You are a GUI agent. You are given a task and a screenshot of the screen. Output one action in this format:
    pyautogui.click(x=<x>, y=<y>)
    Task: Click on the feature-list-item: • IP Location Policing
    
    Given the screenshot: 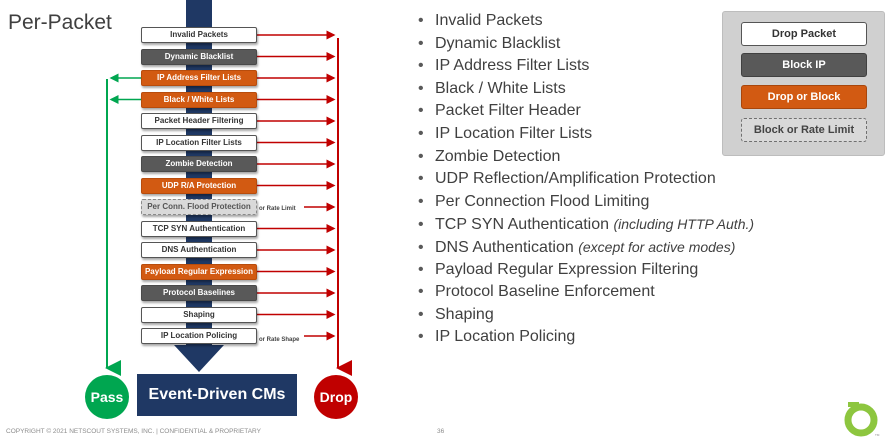 What is the action you would take?
    pyautogui.click(x=586, y=337)
    